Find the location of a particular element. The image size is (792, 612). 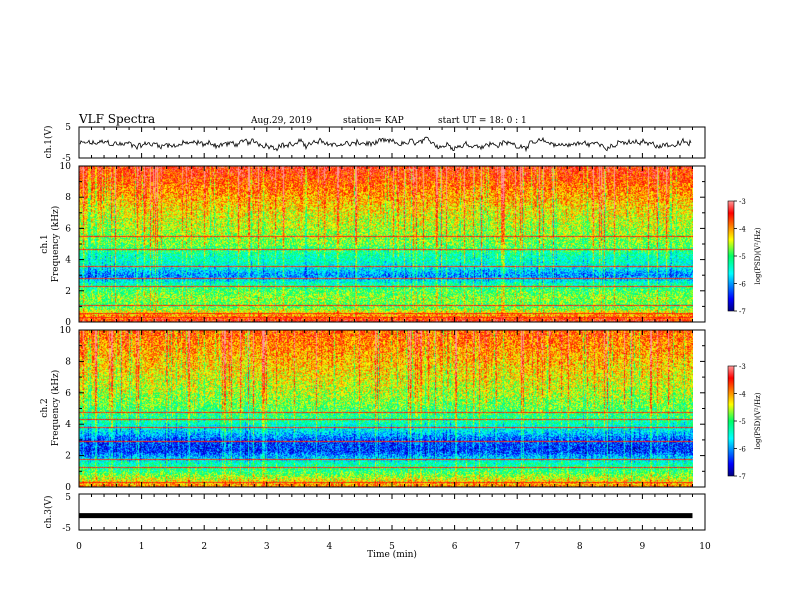

ch2-colorbar: -3 -4 -5 -6 -7 log(PSD)(V²/Hz) is located at coordinates (744, 422).